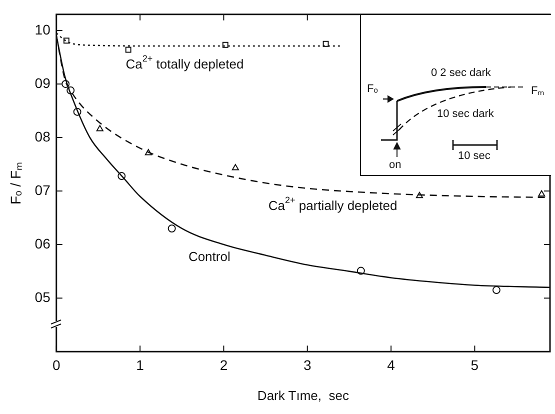 Image resolution: width=555 pixels, height=414 pixels. Describe the element at coordinates (42, 296) in the screenshot. I see `y-tick-label: 05` at that location.